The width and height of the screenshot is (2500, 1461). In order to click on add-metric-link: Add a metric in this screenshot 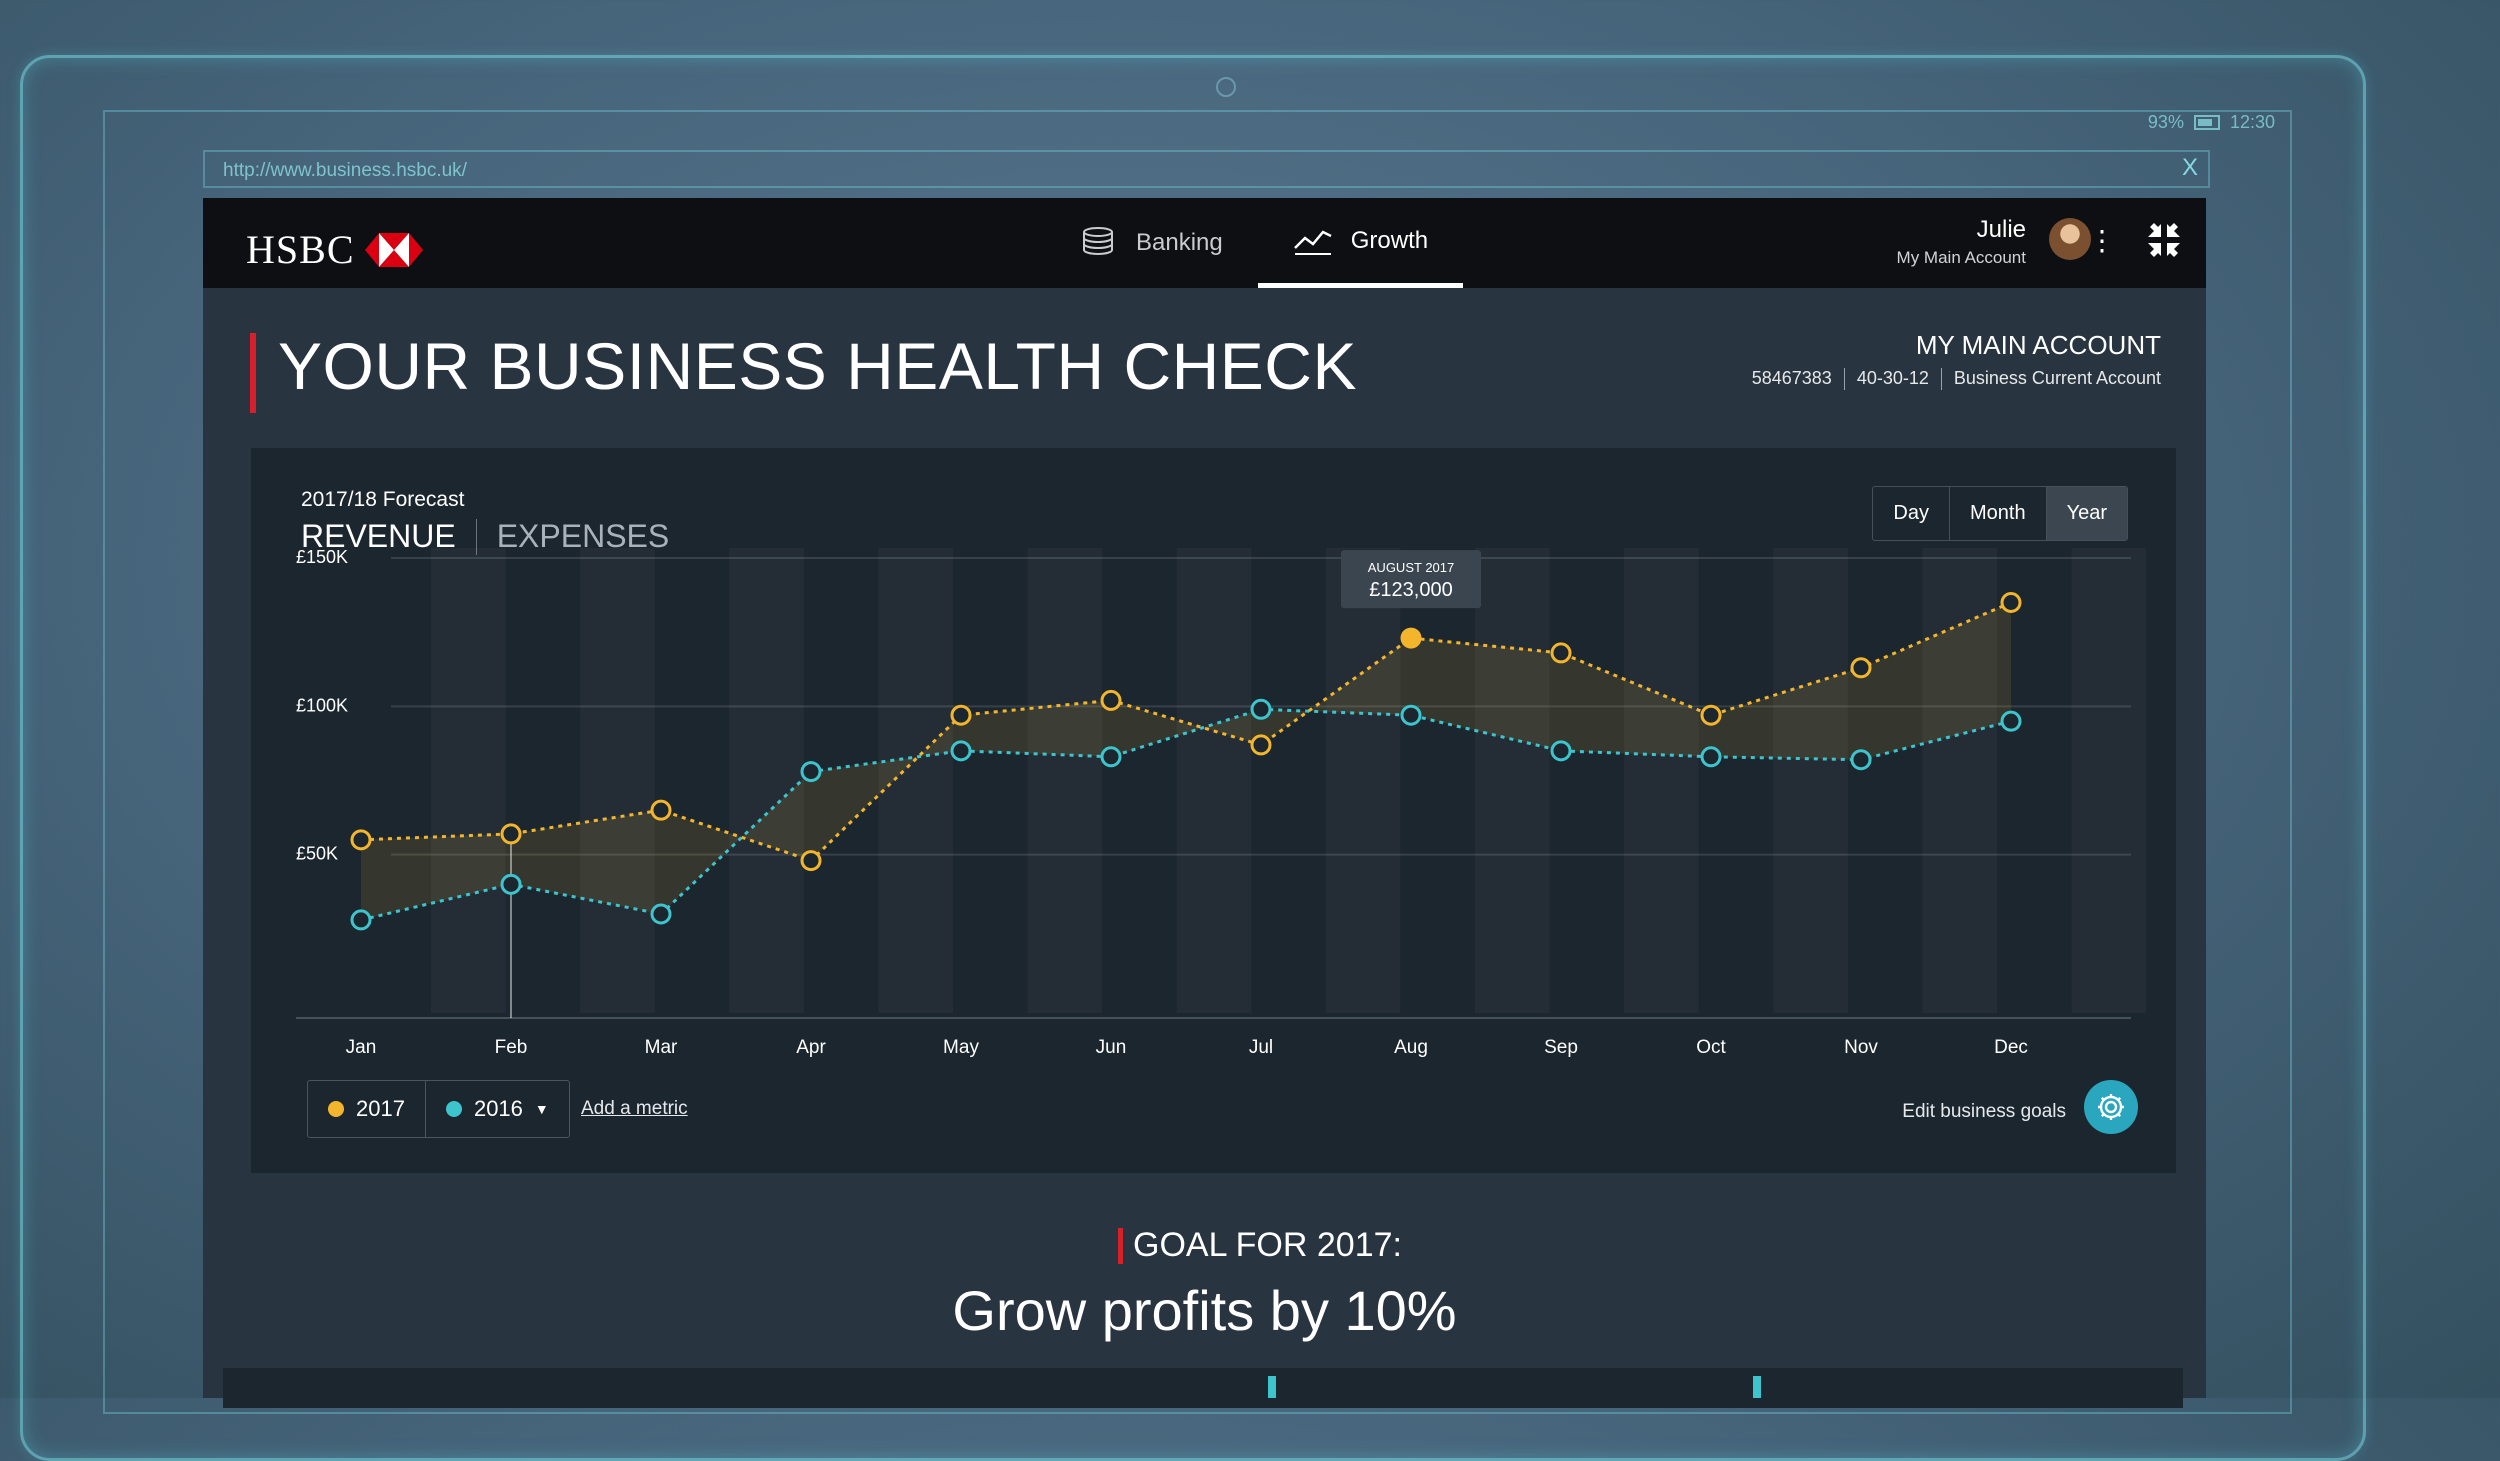, I will do `click(634, 1108)`.